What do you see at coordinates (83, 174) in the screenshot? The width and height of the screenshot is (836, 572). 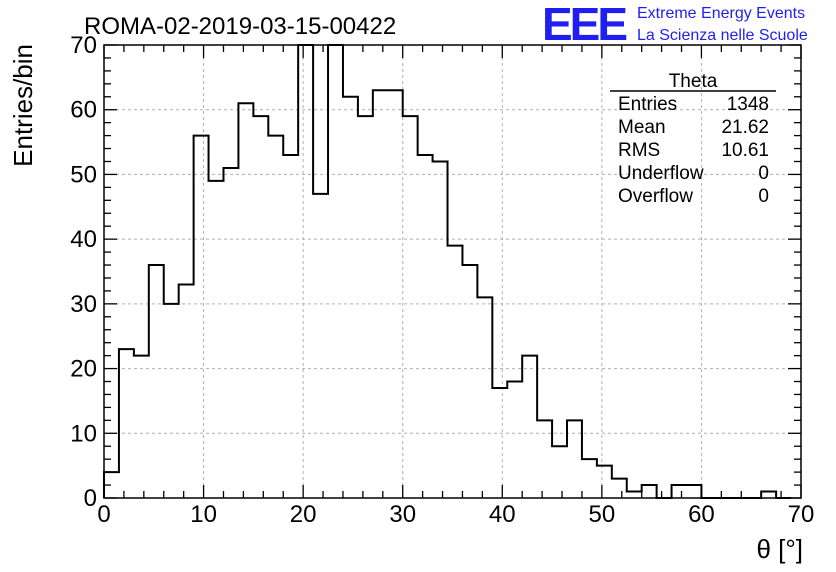 I see `y-tick-label: 50` at bounding box center [83, 174].